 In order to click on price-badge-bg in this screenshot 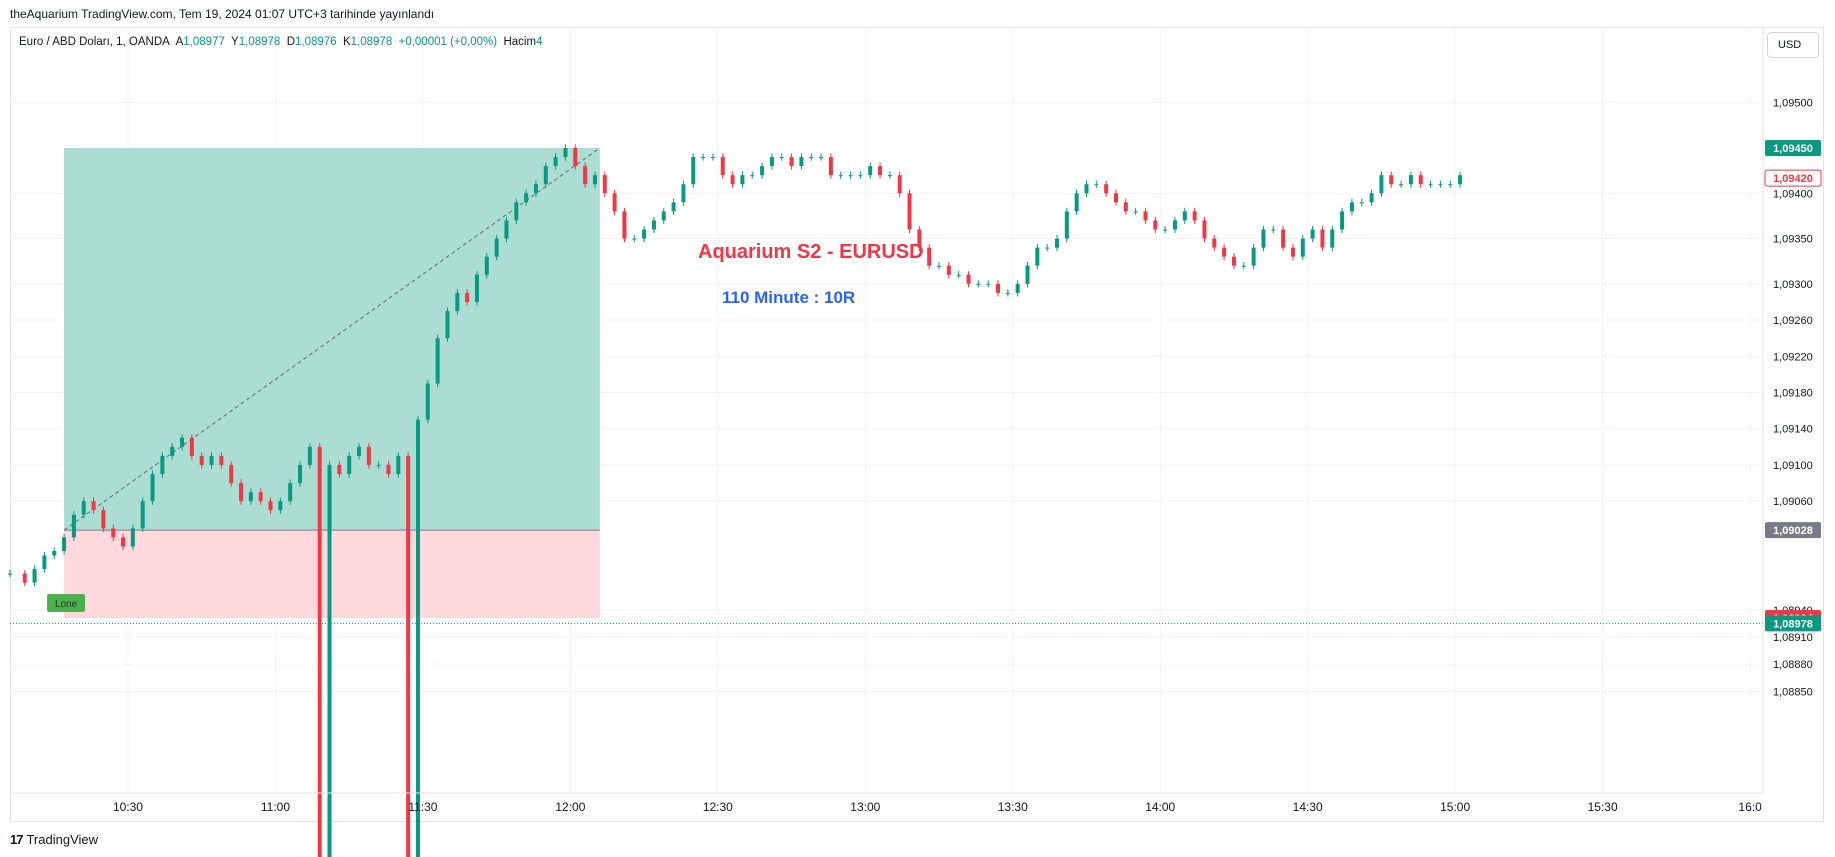, I will do `click(1793, 148)`.